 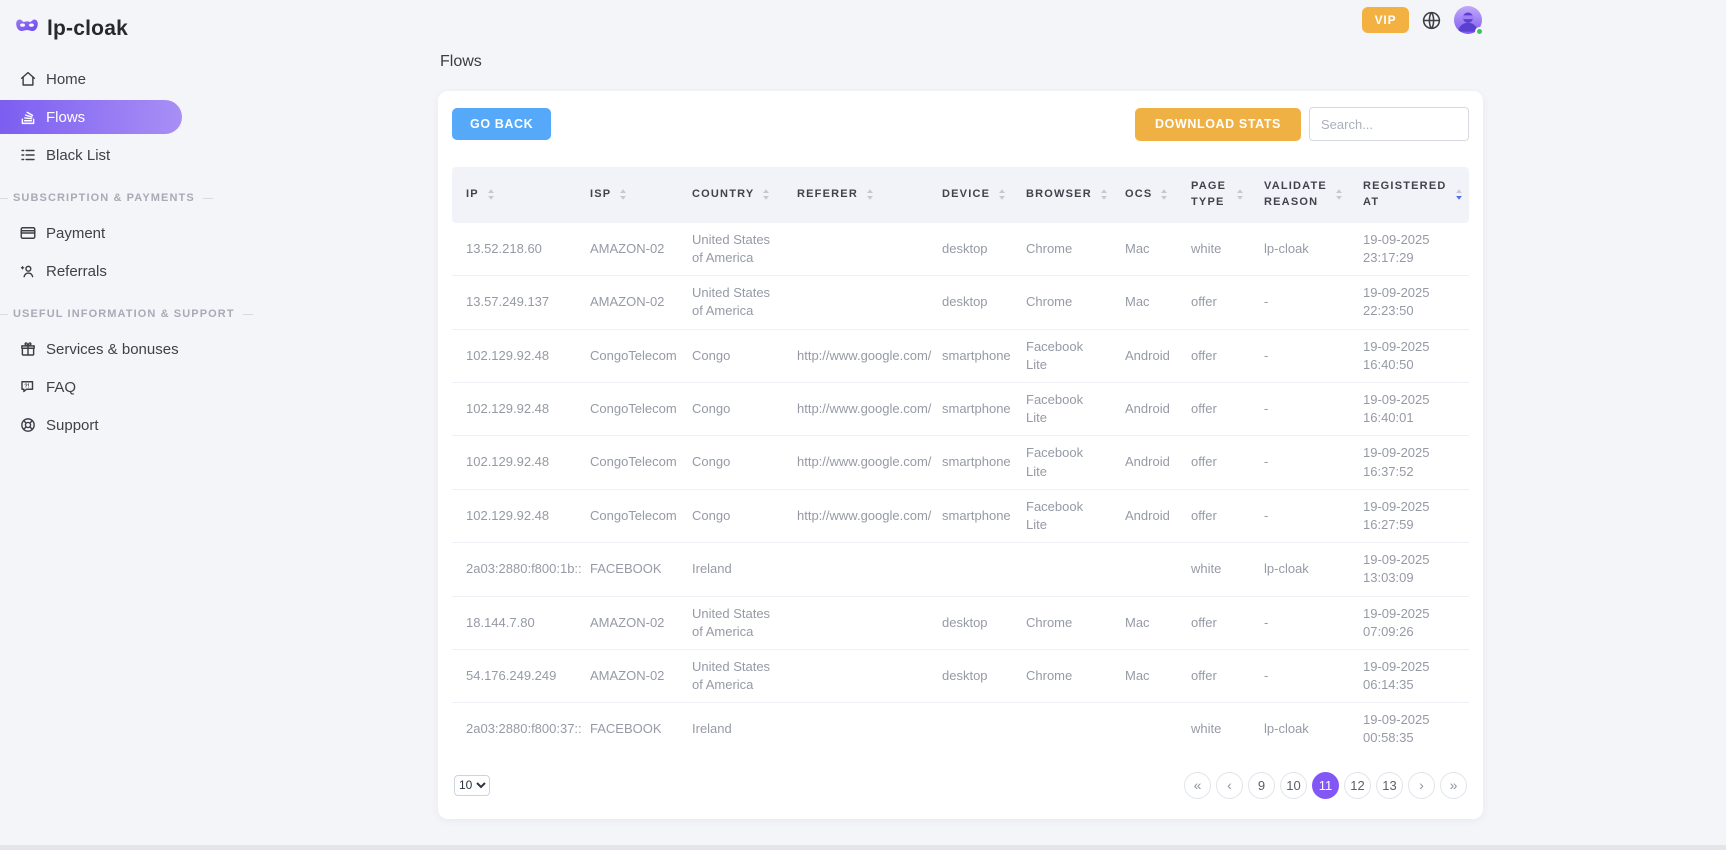 I want to click on column-header-referer: REFERER, so click(x=859, y=195).